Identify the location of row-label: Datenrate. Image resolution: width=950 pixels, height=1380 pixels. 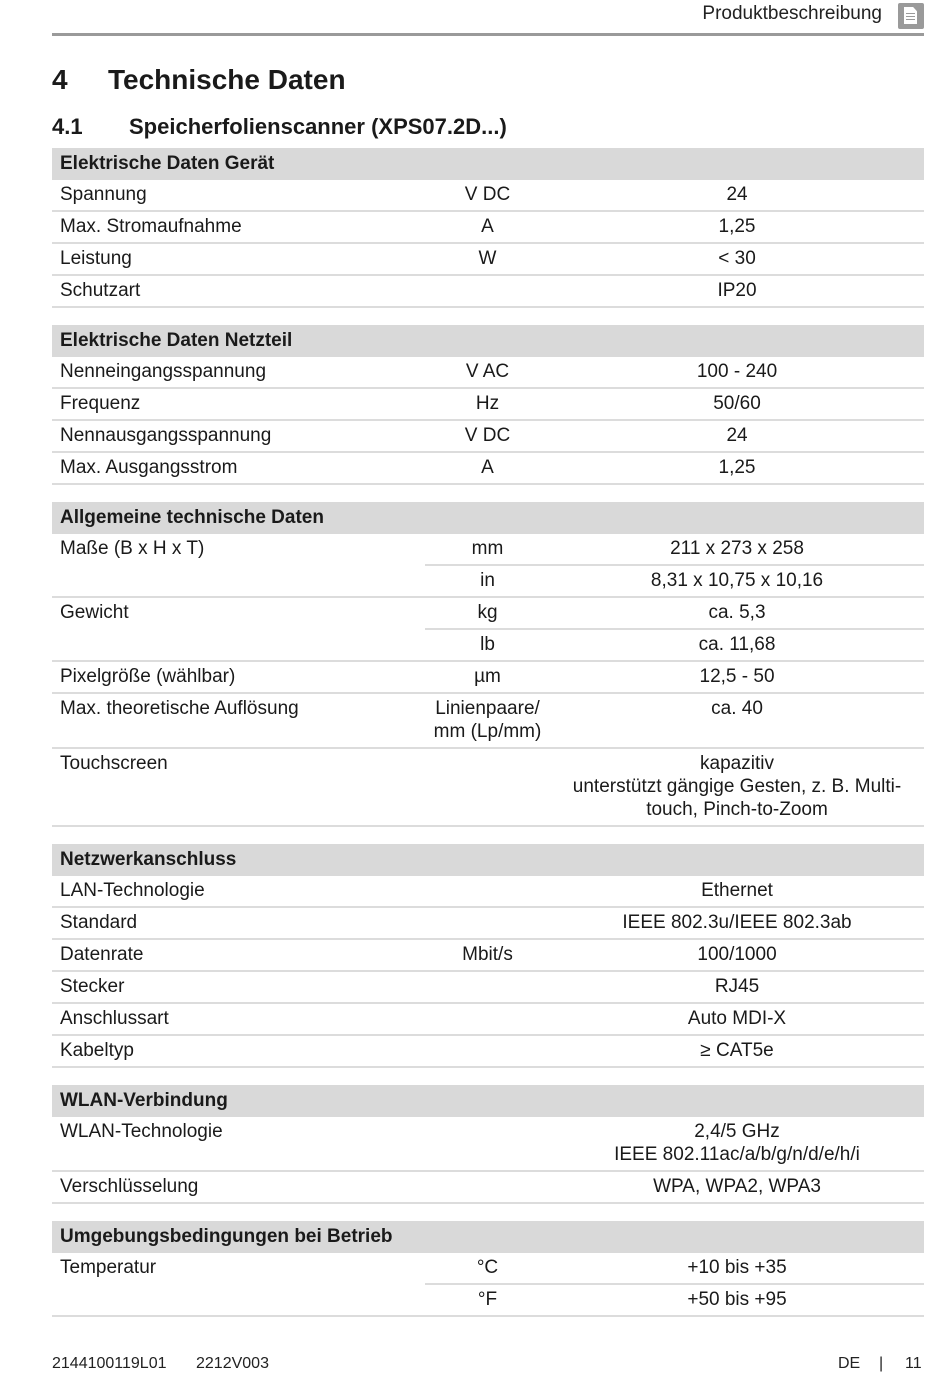
(238, 955).